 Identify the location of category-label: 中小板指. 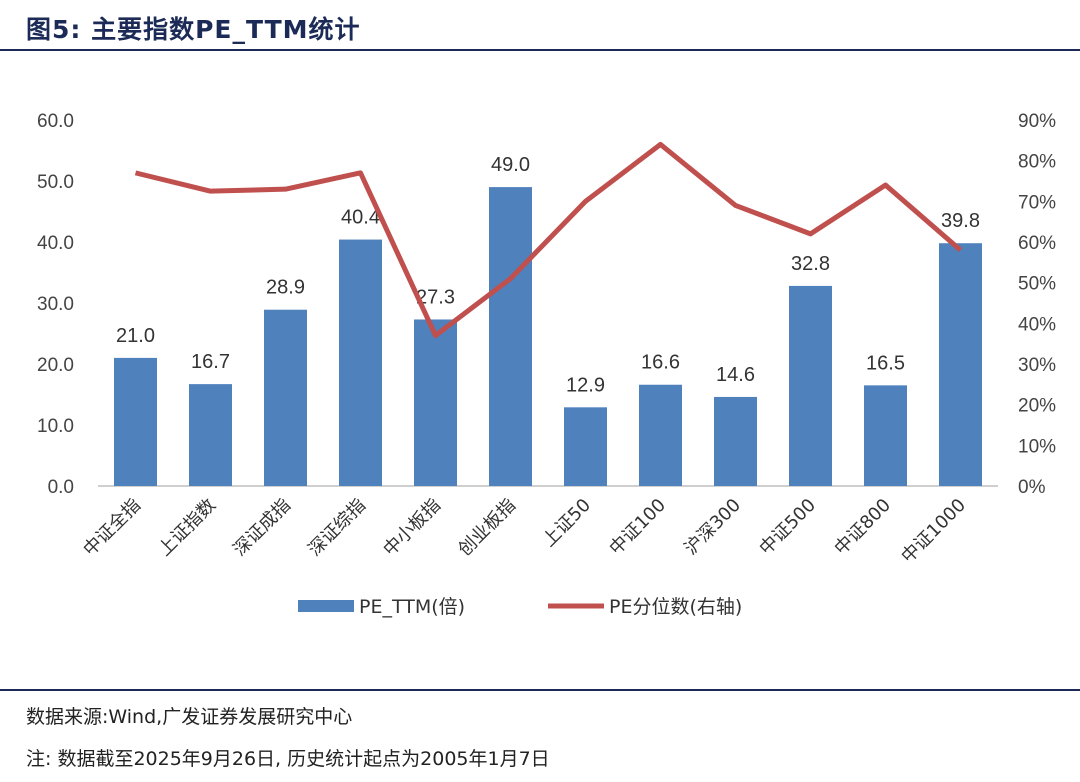
(412, 528).